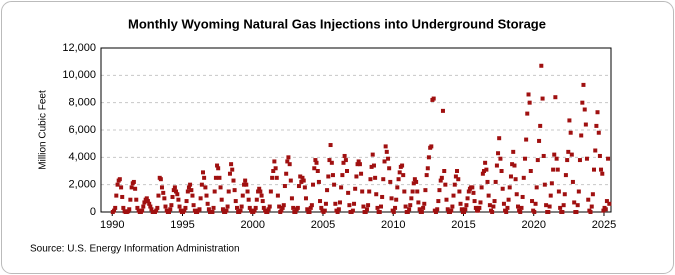  What do you see at coordinates (82, 130) in the screenshot?
I see `y-tick-label: 6,000` at bounding box center [82, 130].